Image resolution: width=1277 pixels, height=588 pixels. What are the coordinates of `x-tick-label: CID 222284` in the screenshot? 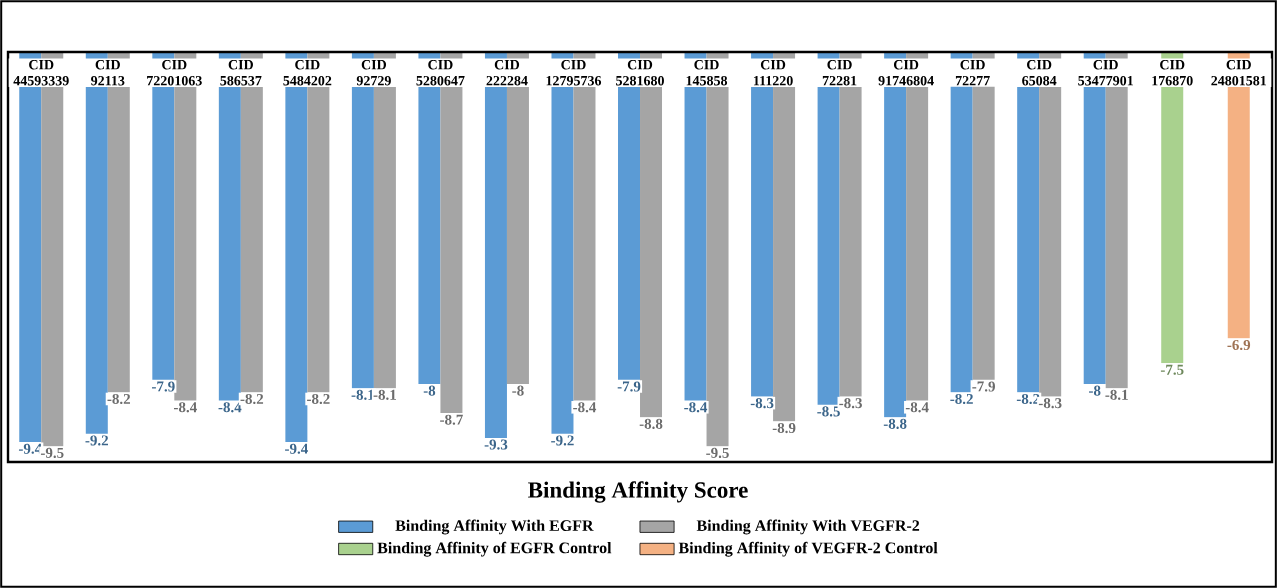 It's located at (507, 73).